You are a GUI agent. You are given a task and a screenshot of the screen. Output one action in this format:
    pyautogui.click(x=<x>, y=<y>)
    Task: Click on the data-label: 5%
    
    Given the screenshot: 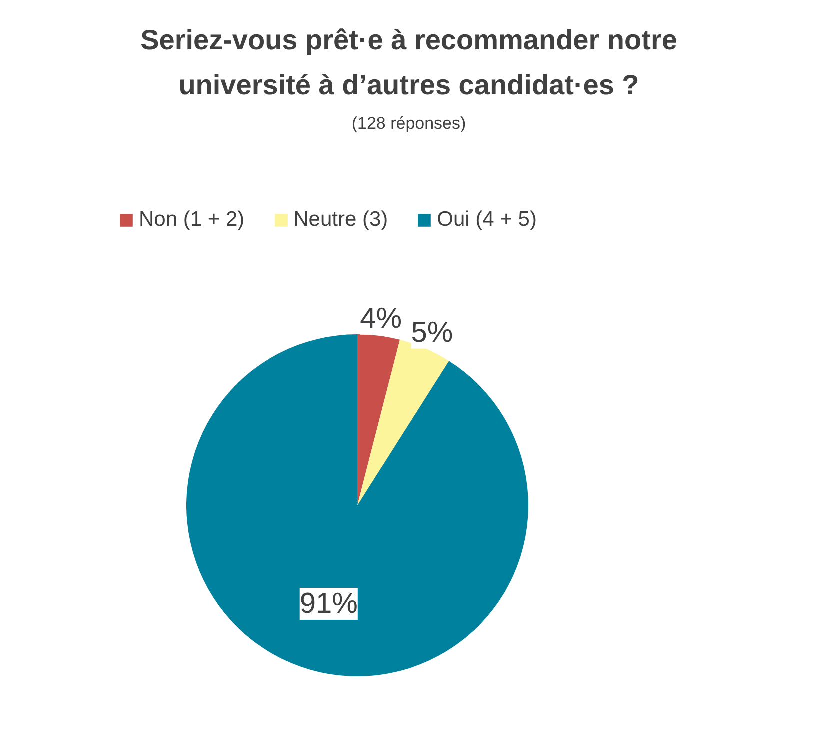 What is the action you would take?
    pyautogui.click(x=432, y=332)
    